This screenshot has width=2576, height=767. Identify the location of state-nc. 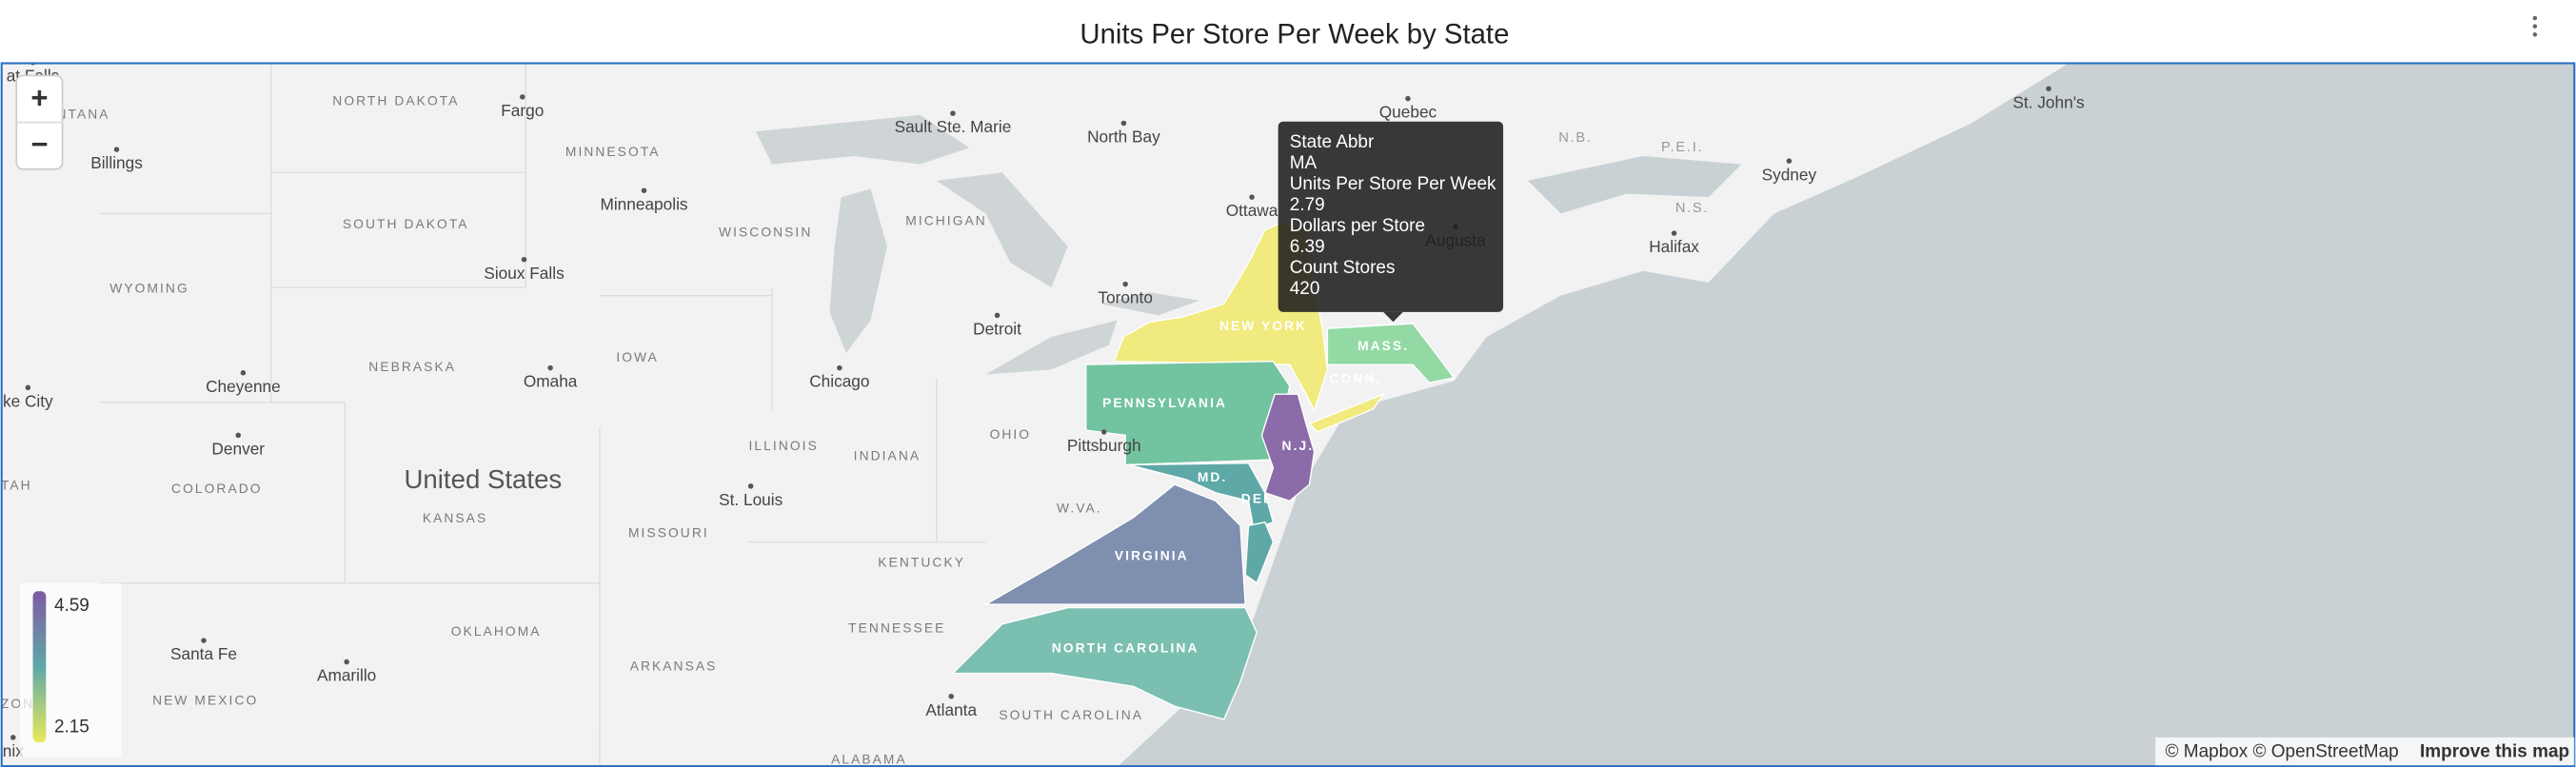
(1104, 663).